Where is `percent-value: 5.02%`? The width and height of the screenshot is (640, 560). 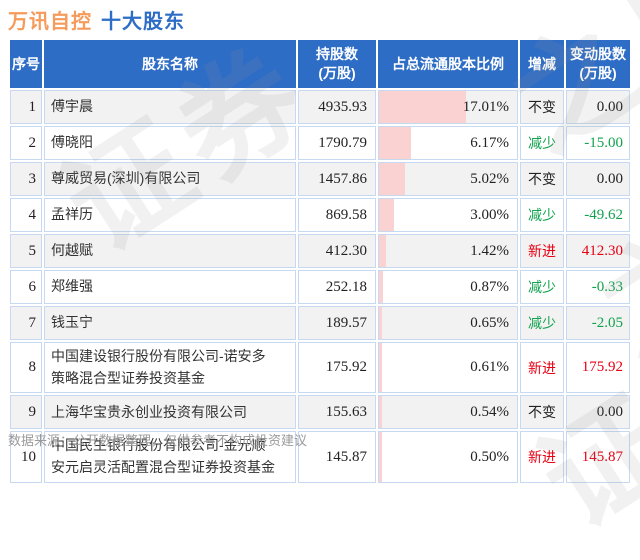
percent-value: 5.02% is located at coordinates (489, 178).